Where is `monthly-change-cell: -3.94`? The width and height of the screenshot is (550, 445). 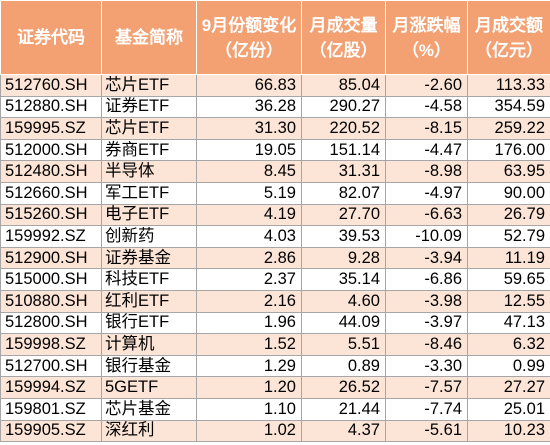 monthly-change-cell: -3.94 is located at coordinates (426, 258).